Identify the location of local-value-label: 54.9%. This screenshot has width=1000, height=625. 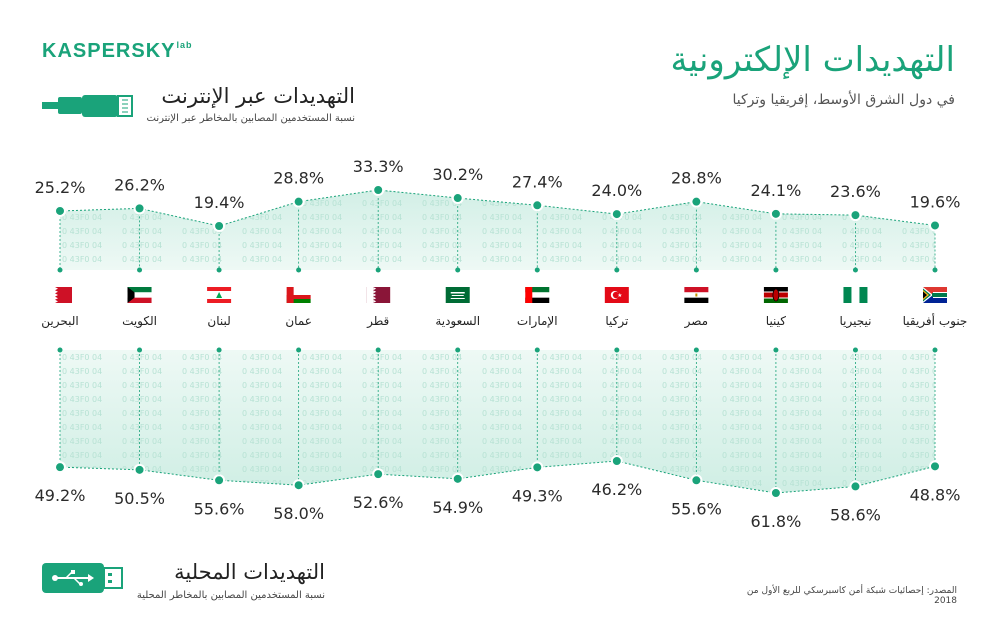
(457, 507).